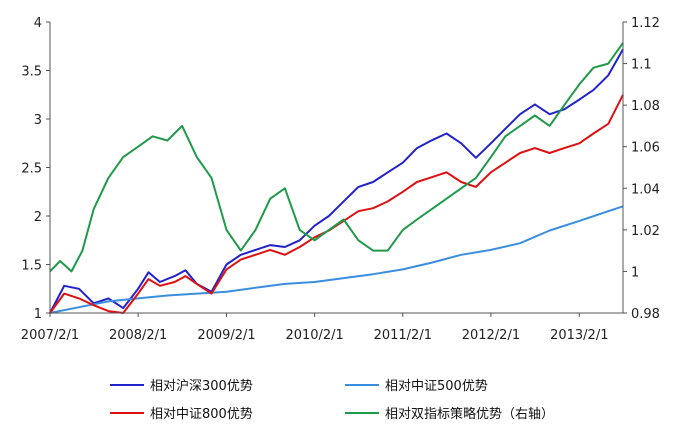 The image size is (681, 430). What do you see at coordinates (641, 65) in the screenshot?
I see `right-y-tick-label: 1.1` at bounding box center [641, 65].